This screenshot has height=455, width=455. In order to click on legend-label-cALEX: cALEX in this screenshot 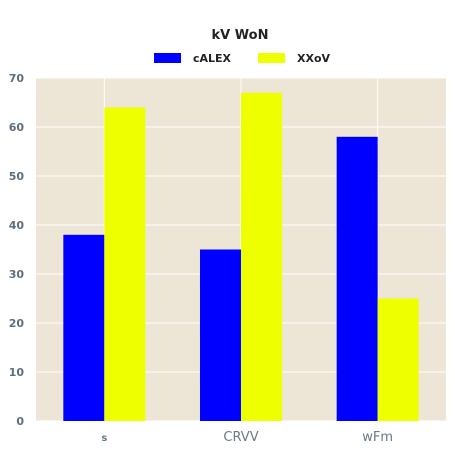, I will do `click(212, 58)`.